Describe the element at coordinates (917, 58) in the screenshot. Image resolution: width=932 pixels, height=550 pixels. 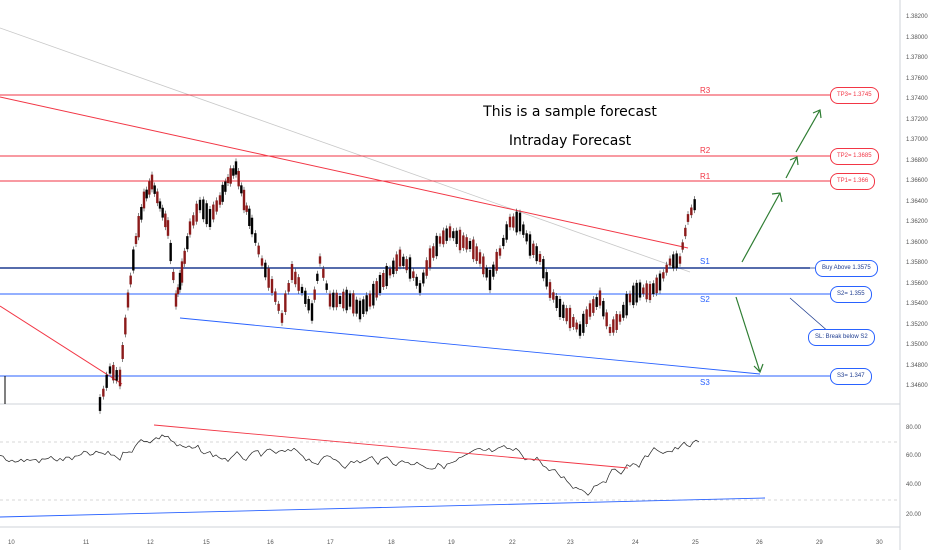
I see `price-tick-label: 1.37800` at that location.